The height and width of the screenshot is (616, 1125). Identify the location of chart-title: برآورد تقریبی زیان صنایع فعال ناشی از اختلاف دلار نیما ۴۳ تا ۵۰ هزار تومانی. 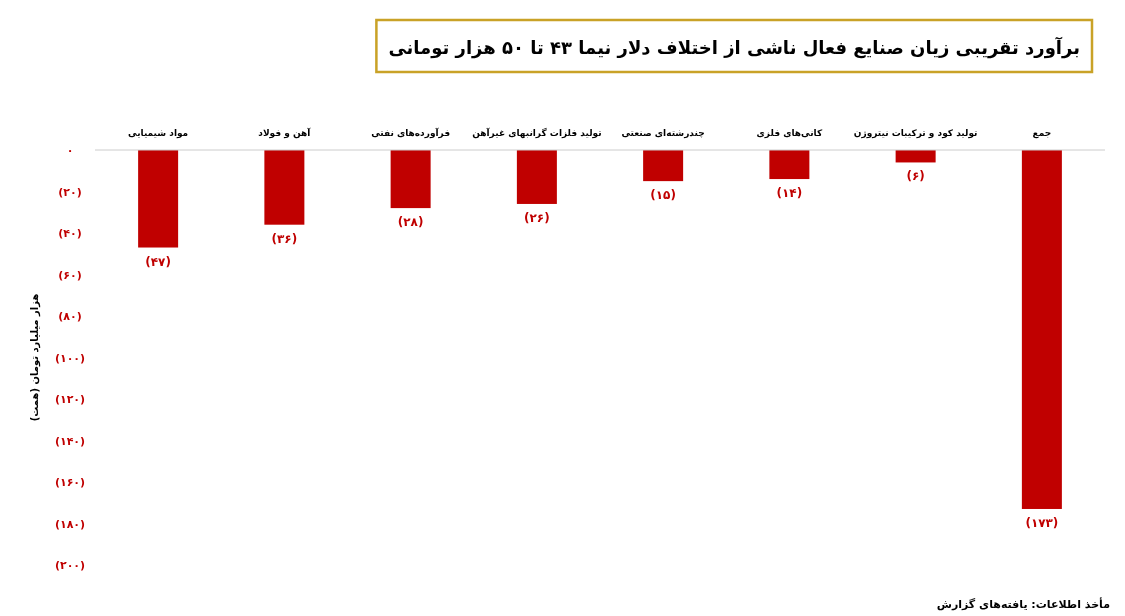
(734, 47).